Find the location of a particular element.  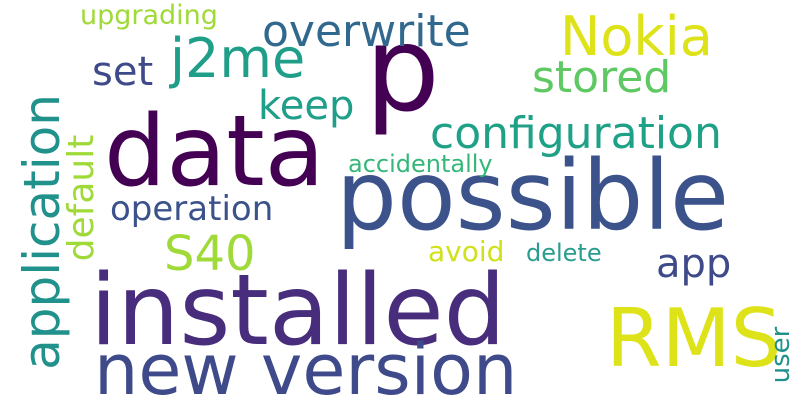

word-data: data is located at coordinates (214, 152).